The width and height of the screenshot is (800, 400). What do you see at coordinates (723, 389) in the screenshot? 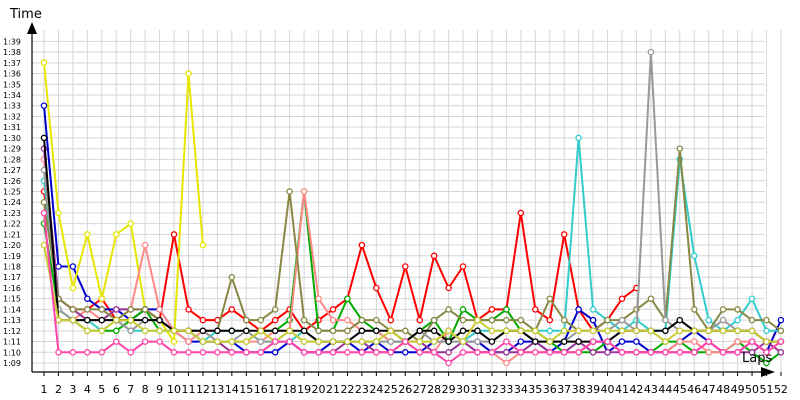
I see `x-tick-label: 48` at bounding box center [723, 389].